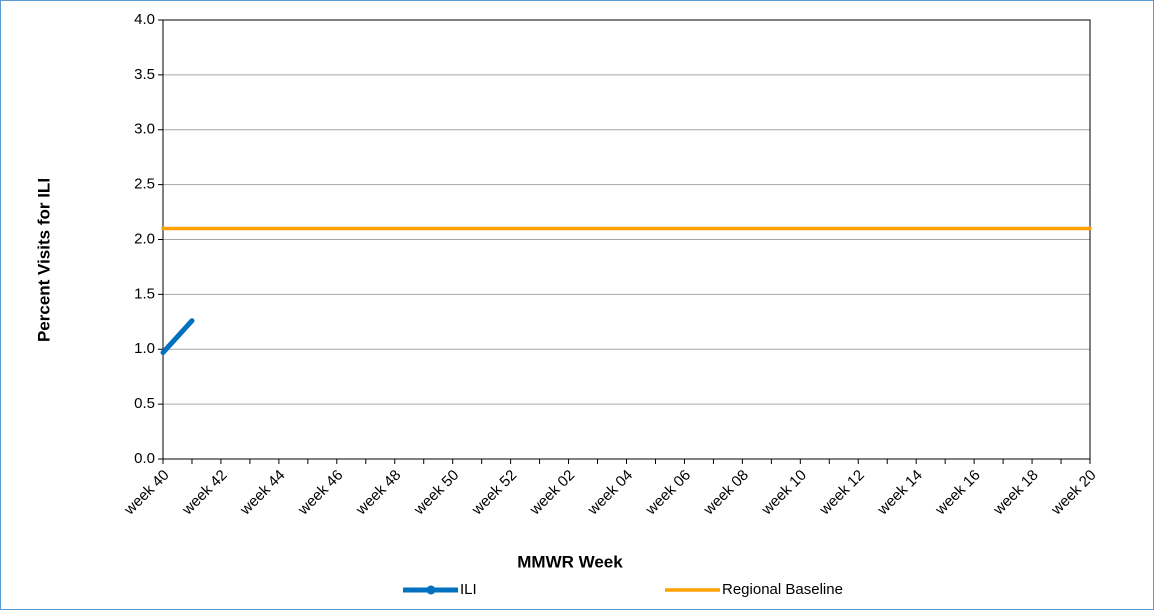 The image size is (1154, 610). What do you see at coordinates (177, 337) in the screenshot?
I see `series-line` at bounding box center [177, 337].